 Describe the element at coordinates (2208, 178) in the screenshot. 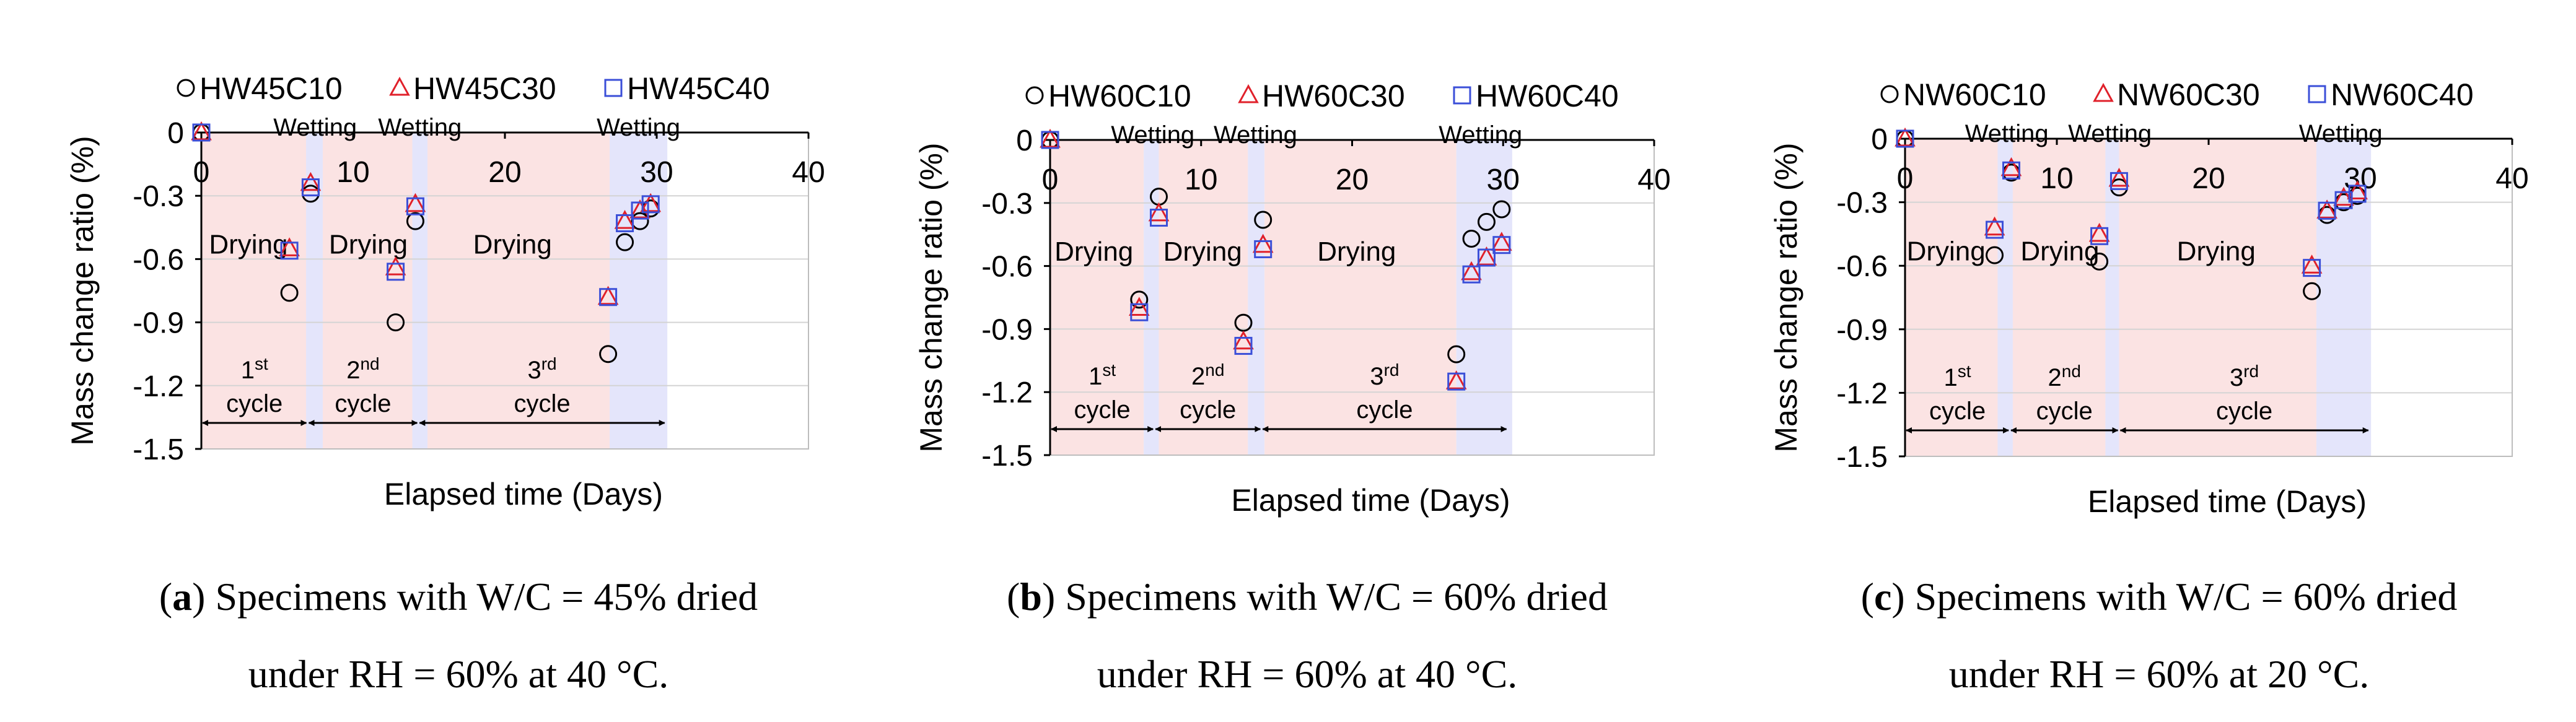

I see `x-tick-label: 20` at that location.